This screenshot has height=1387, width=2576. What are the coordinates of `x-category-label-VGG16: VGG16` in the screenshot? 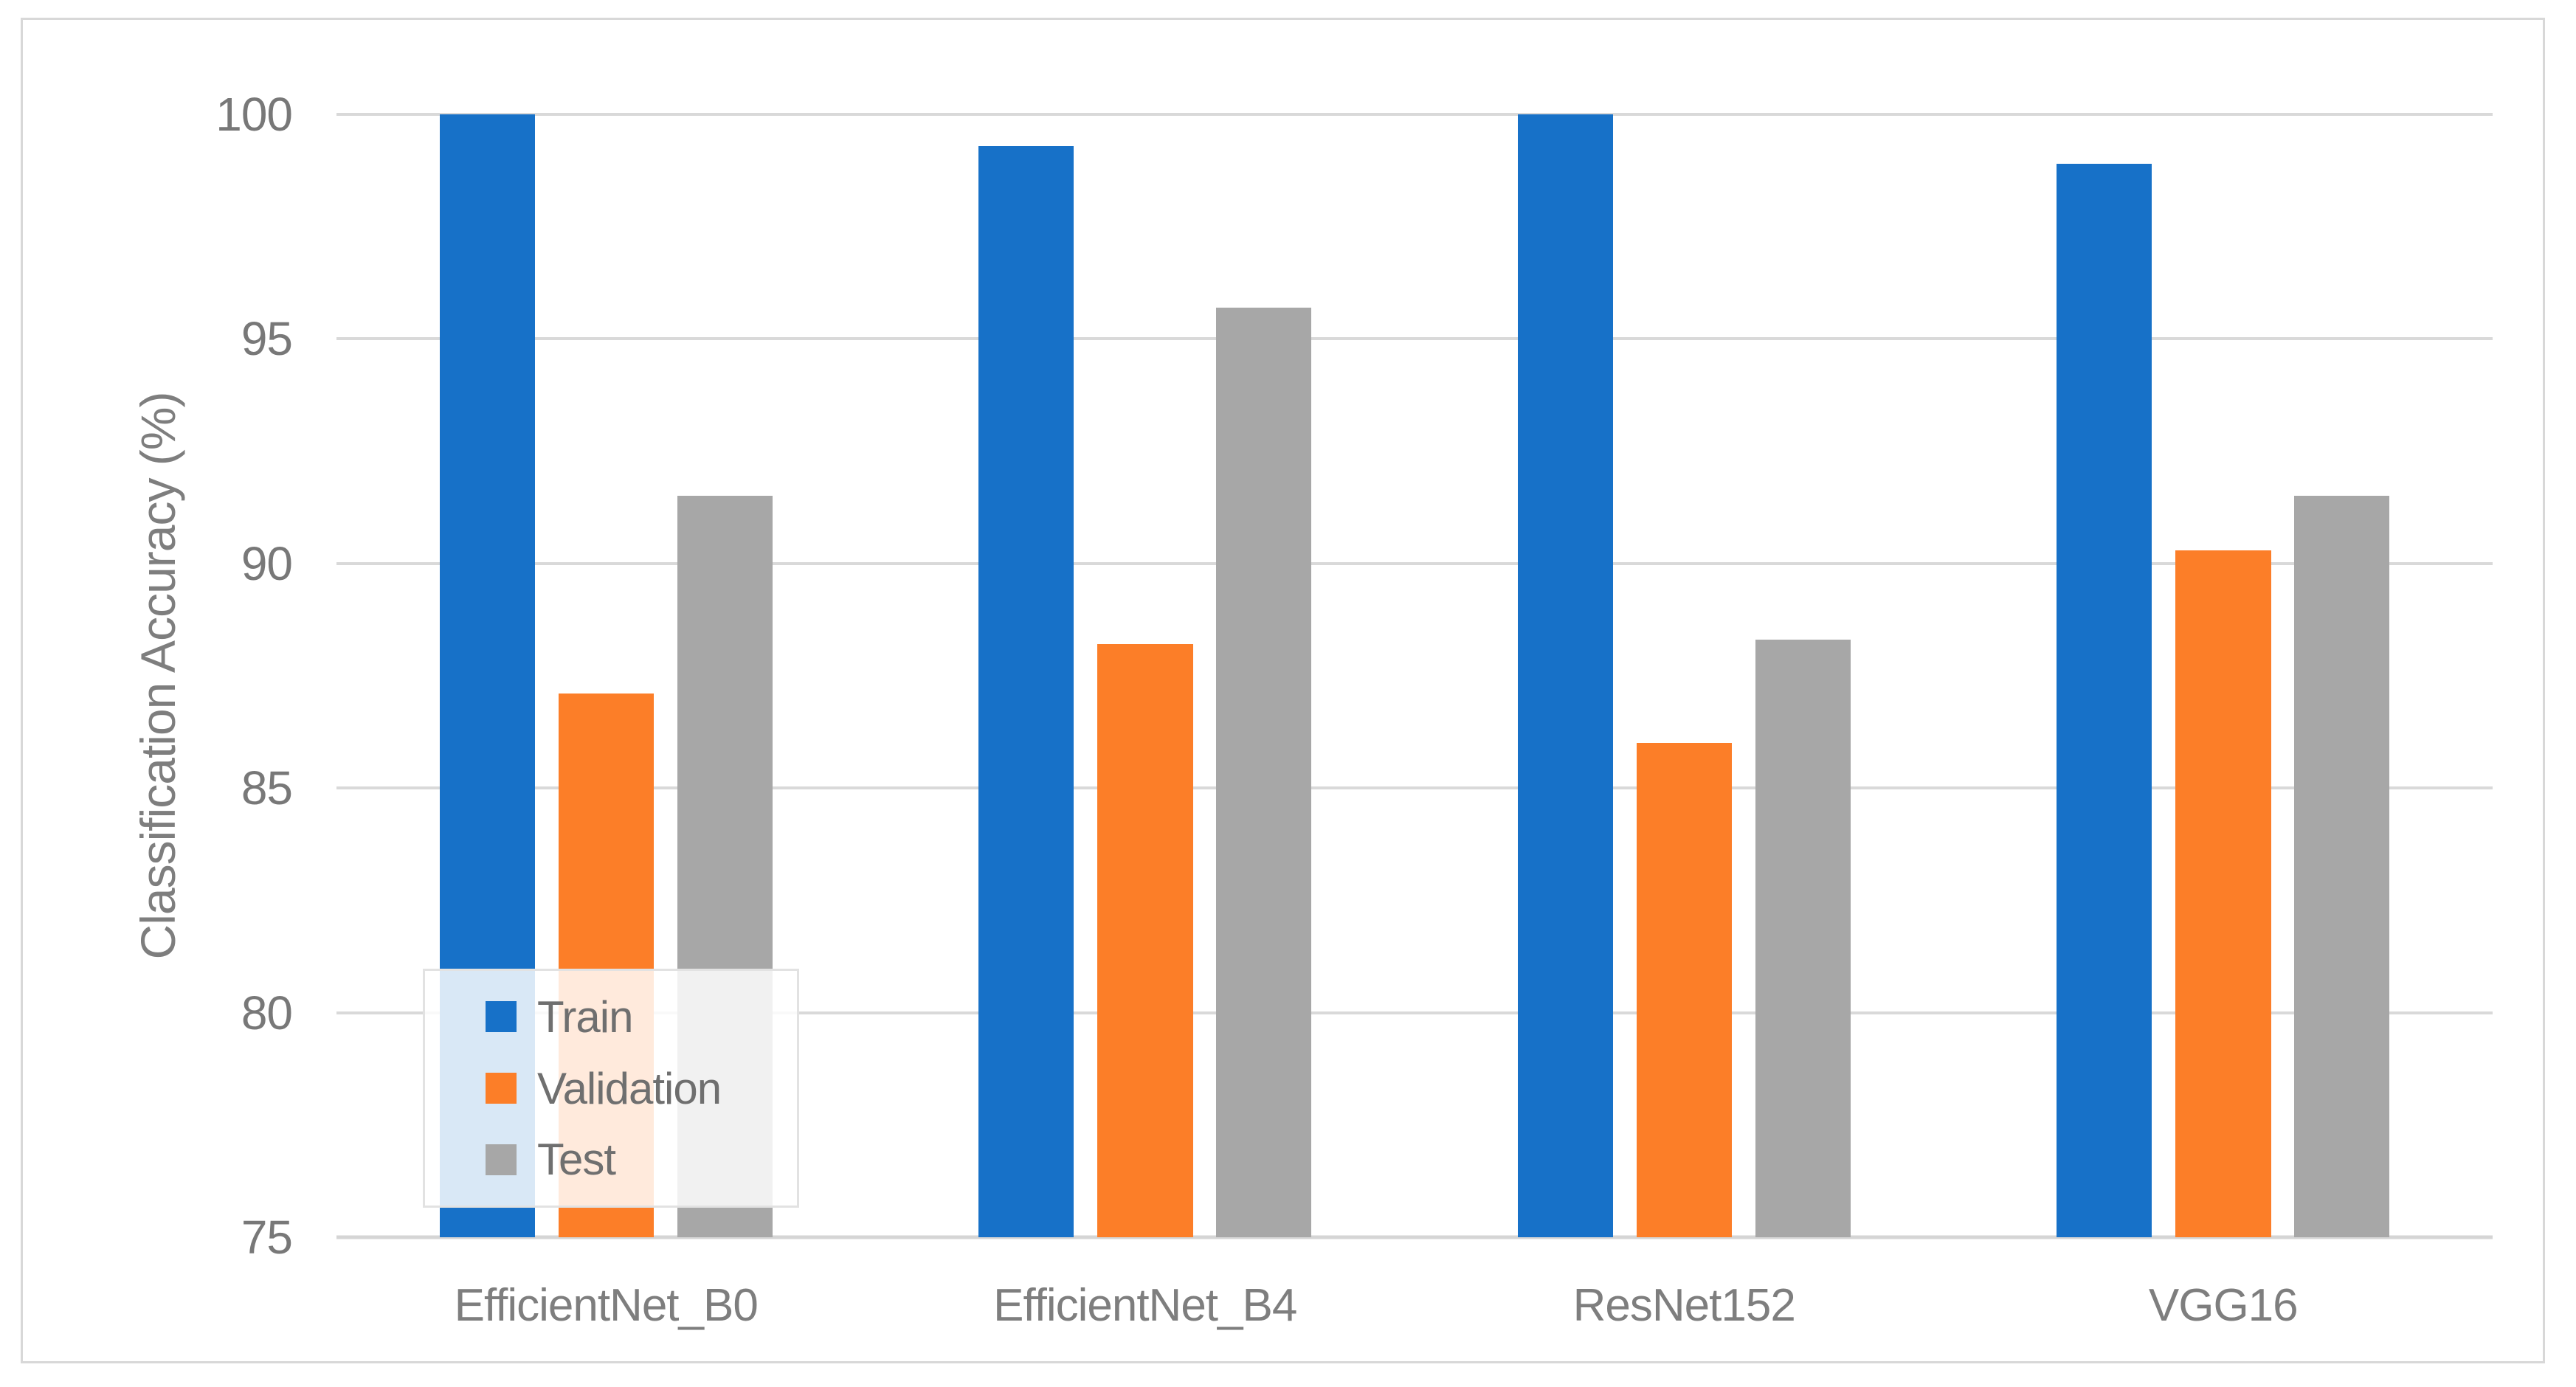 It's located at (2224, 1305).